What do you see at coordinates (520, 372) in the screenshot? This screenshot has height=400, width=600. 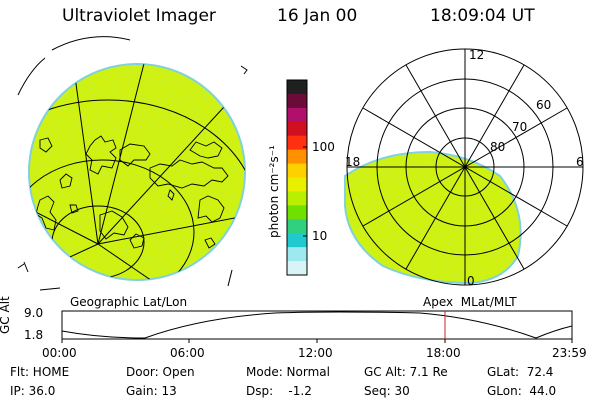 I see `footer-glat: GLat: 72.4` at bounding box center [520, 372].